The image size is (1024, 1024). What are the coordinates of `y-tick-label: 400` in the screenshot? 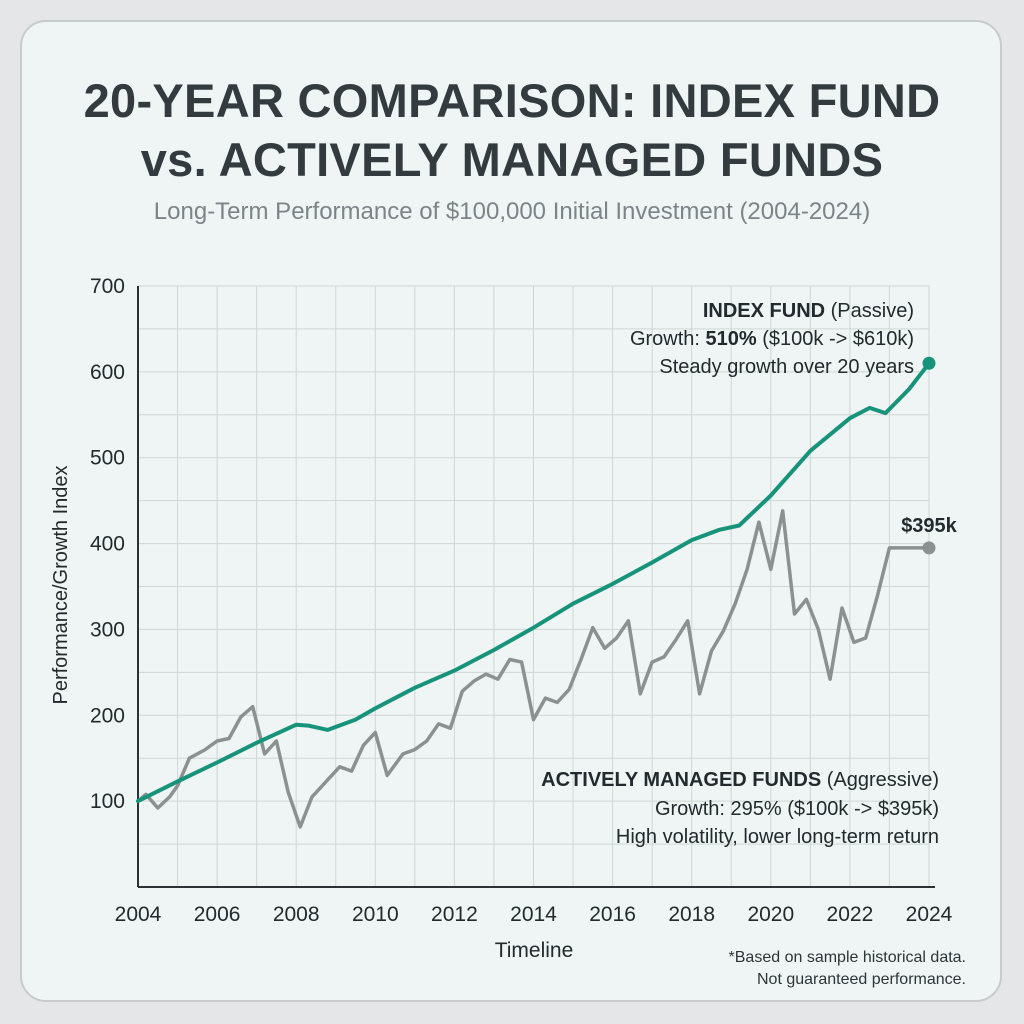 It's located at (107, 544).